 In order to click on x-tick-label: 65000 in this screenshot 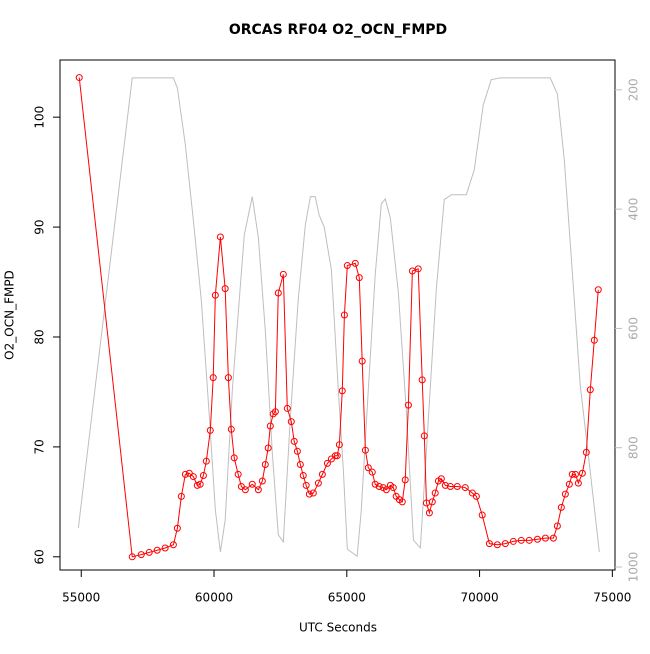, I will do `click(347, 598)`.